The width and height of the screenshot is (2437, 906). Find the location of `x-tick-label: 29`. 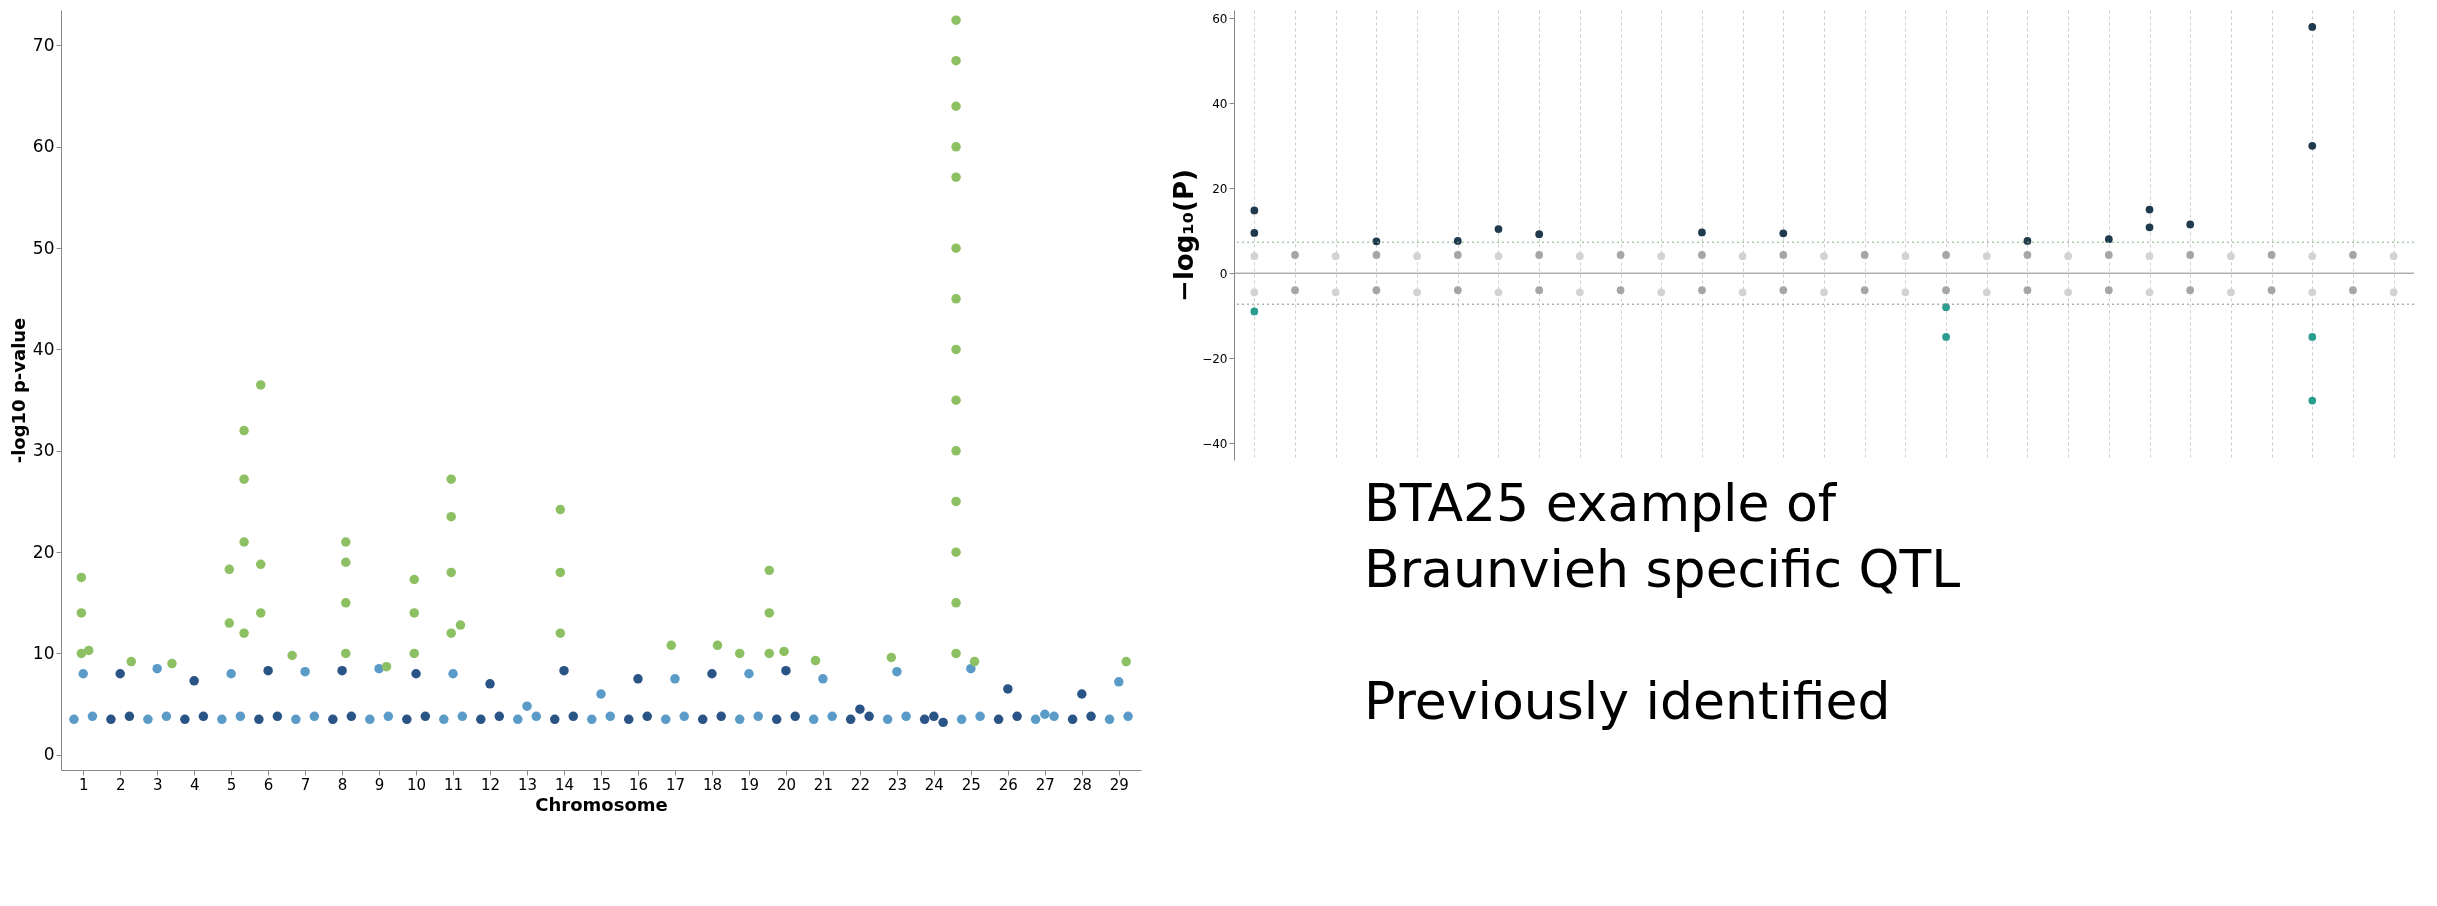

x-tick-label: 29 is located at coordinates (1119, 784).